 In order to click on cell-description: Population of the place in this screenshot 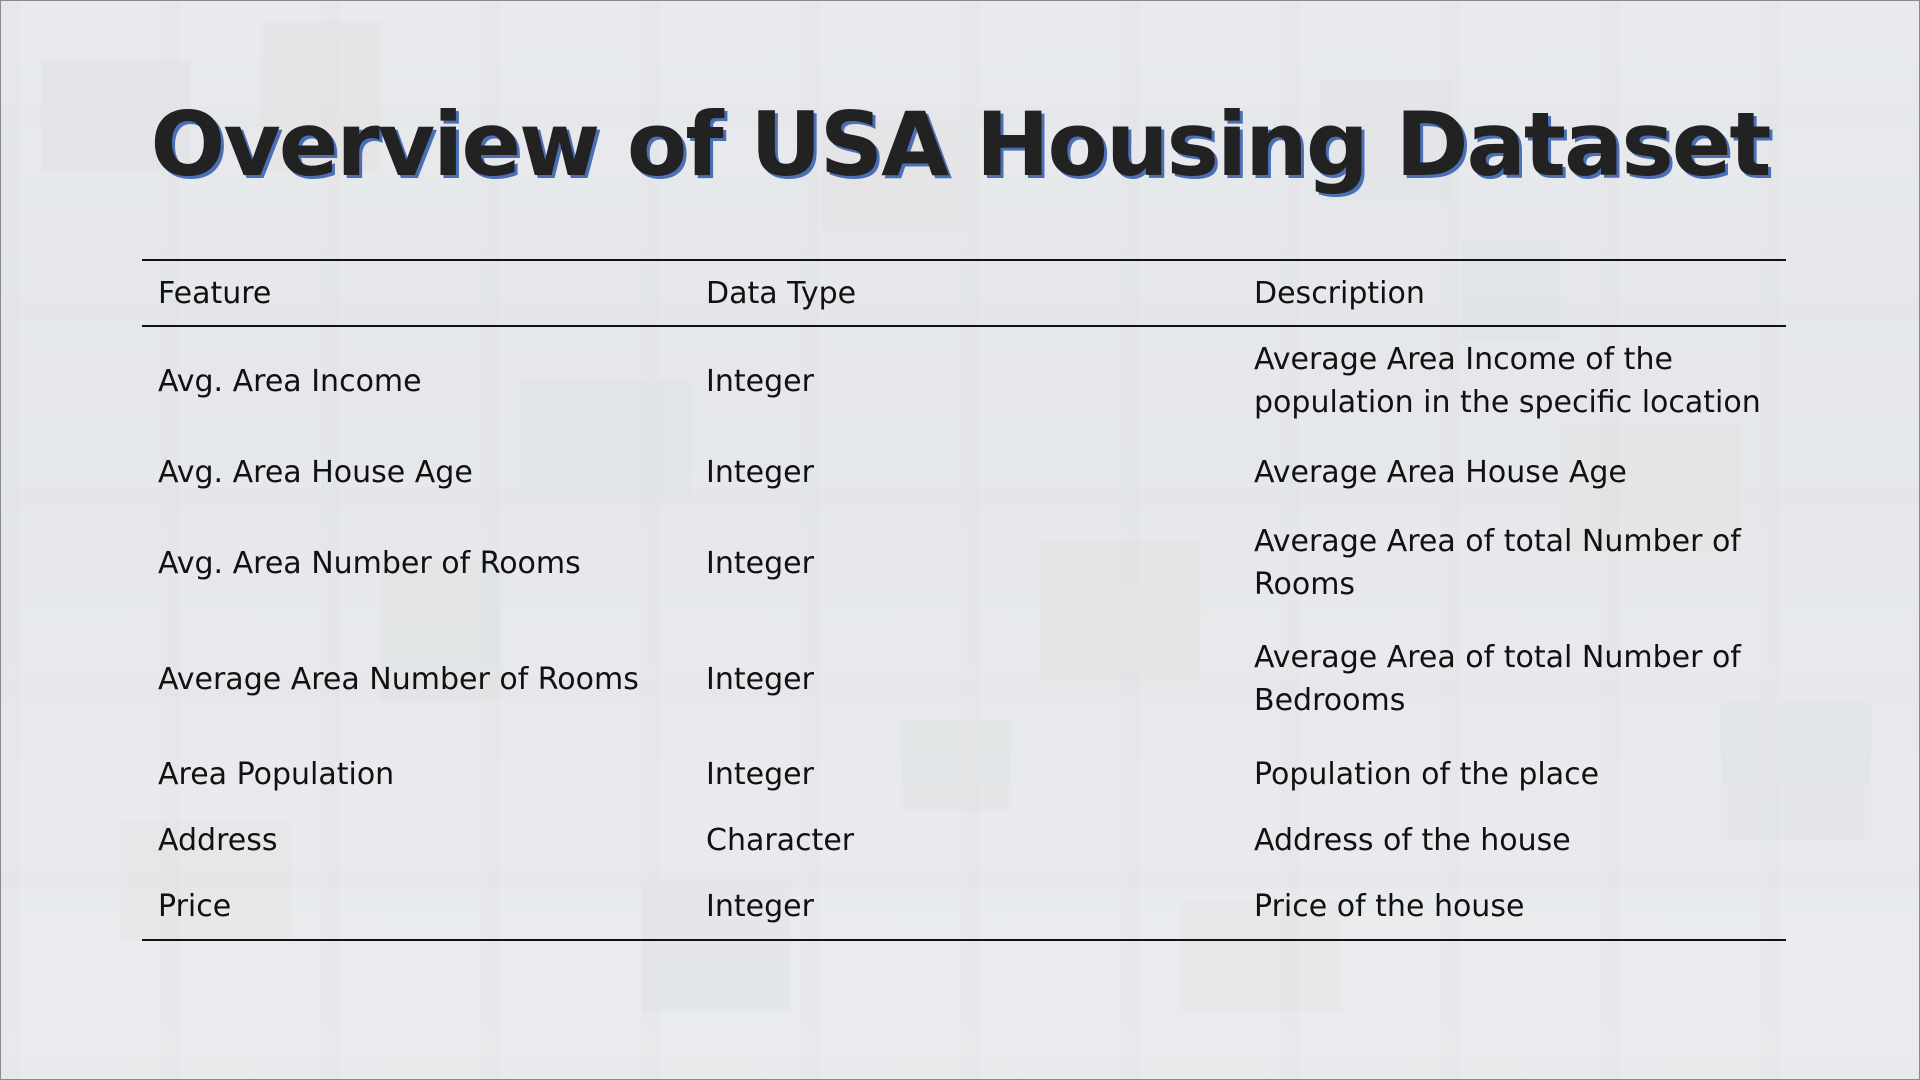, I will do `click(1427, 774)`.